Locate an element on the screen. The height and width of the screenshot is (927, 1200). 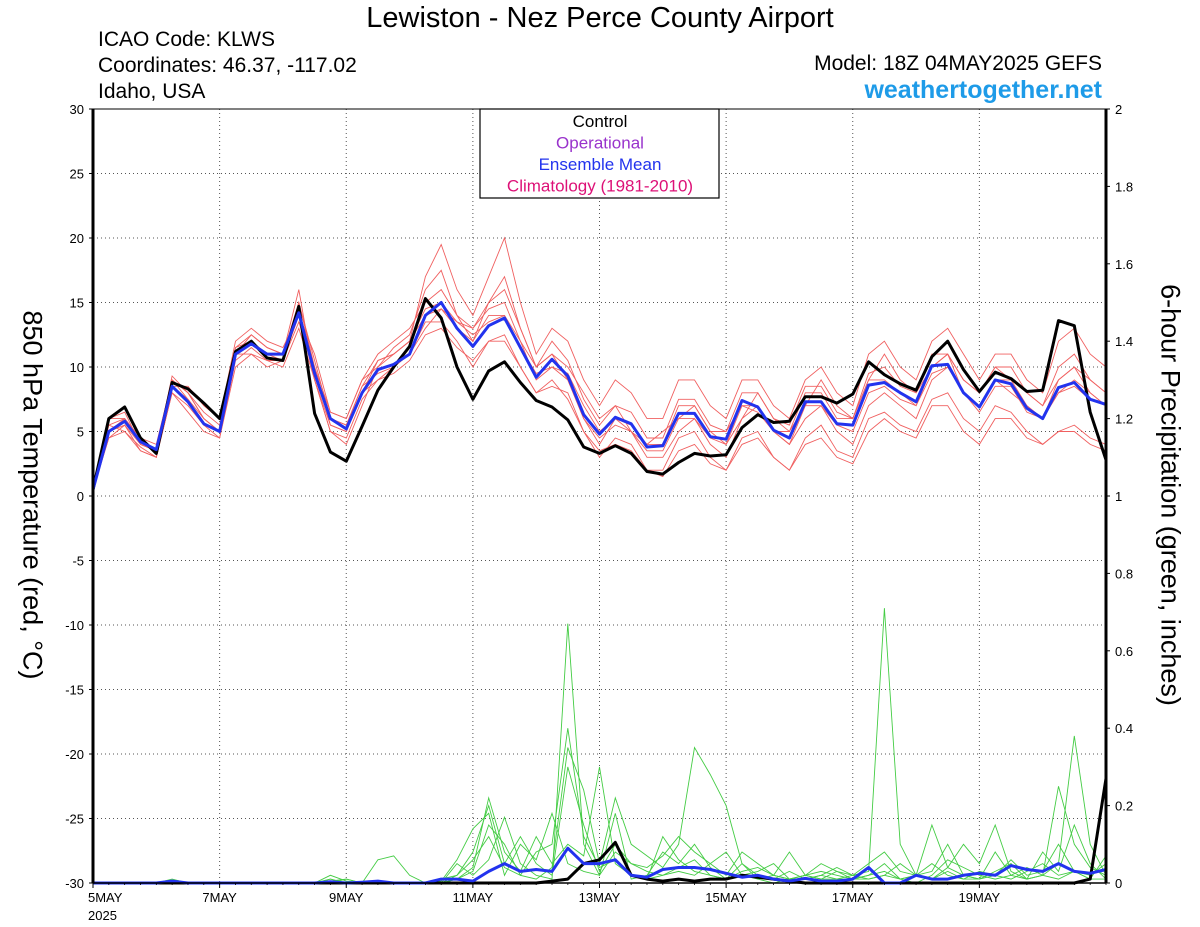
y2-tick-label: 0.2 is located at coordinates (1124, 806).